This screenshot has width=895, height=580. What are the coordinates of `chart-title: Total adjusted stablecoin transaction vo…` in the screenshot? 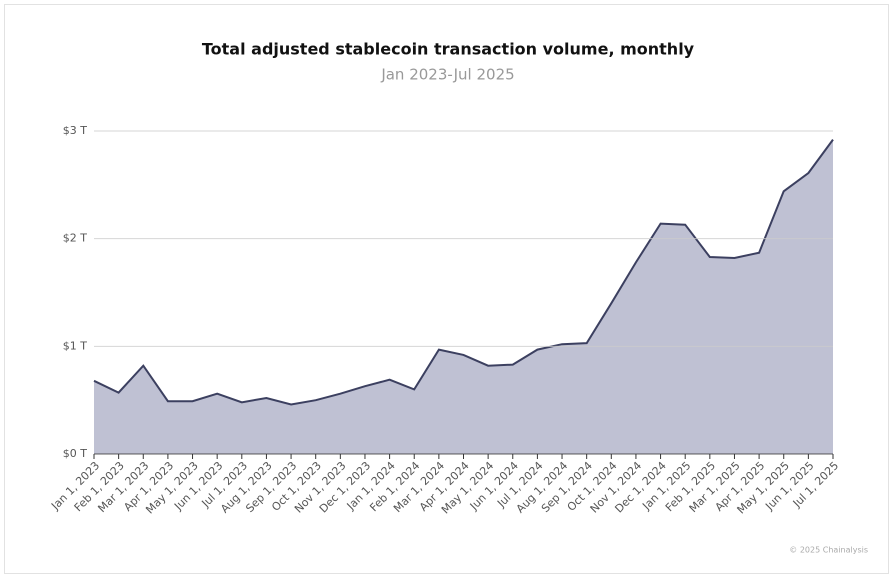 It's located at (448, 49).